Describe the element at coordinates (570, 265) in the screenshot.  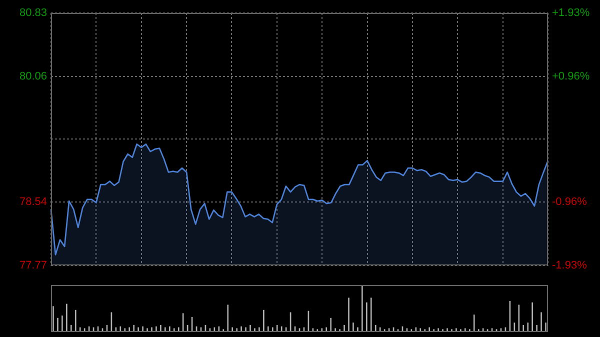
I see `y2-tick-label: -1.93%` at that location.